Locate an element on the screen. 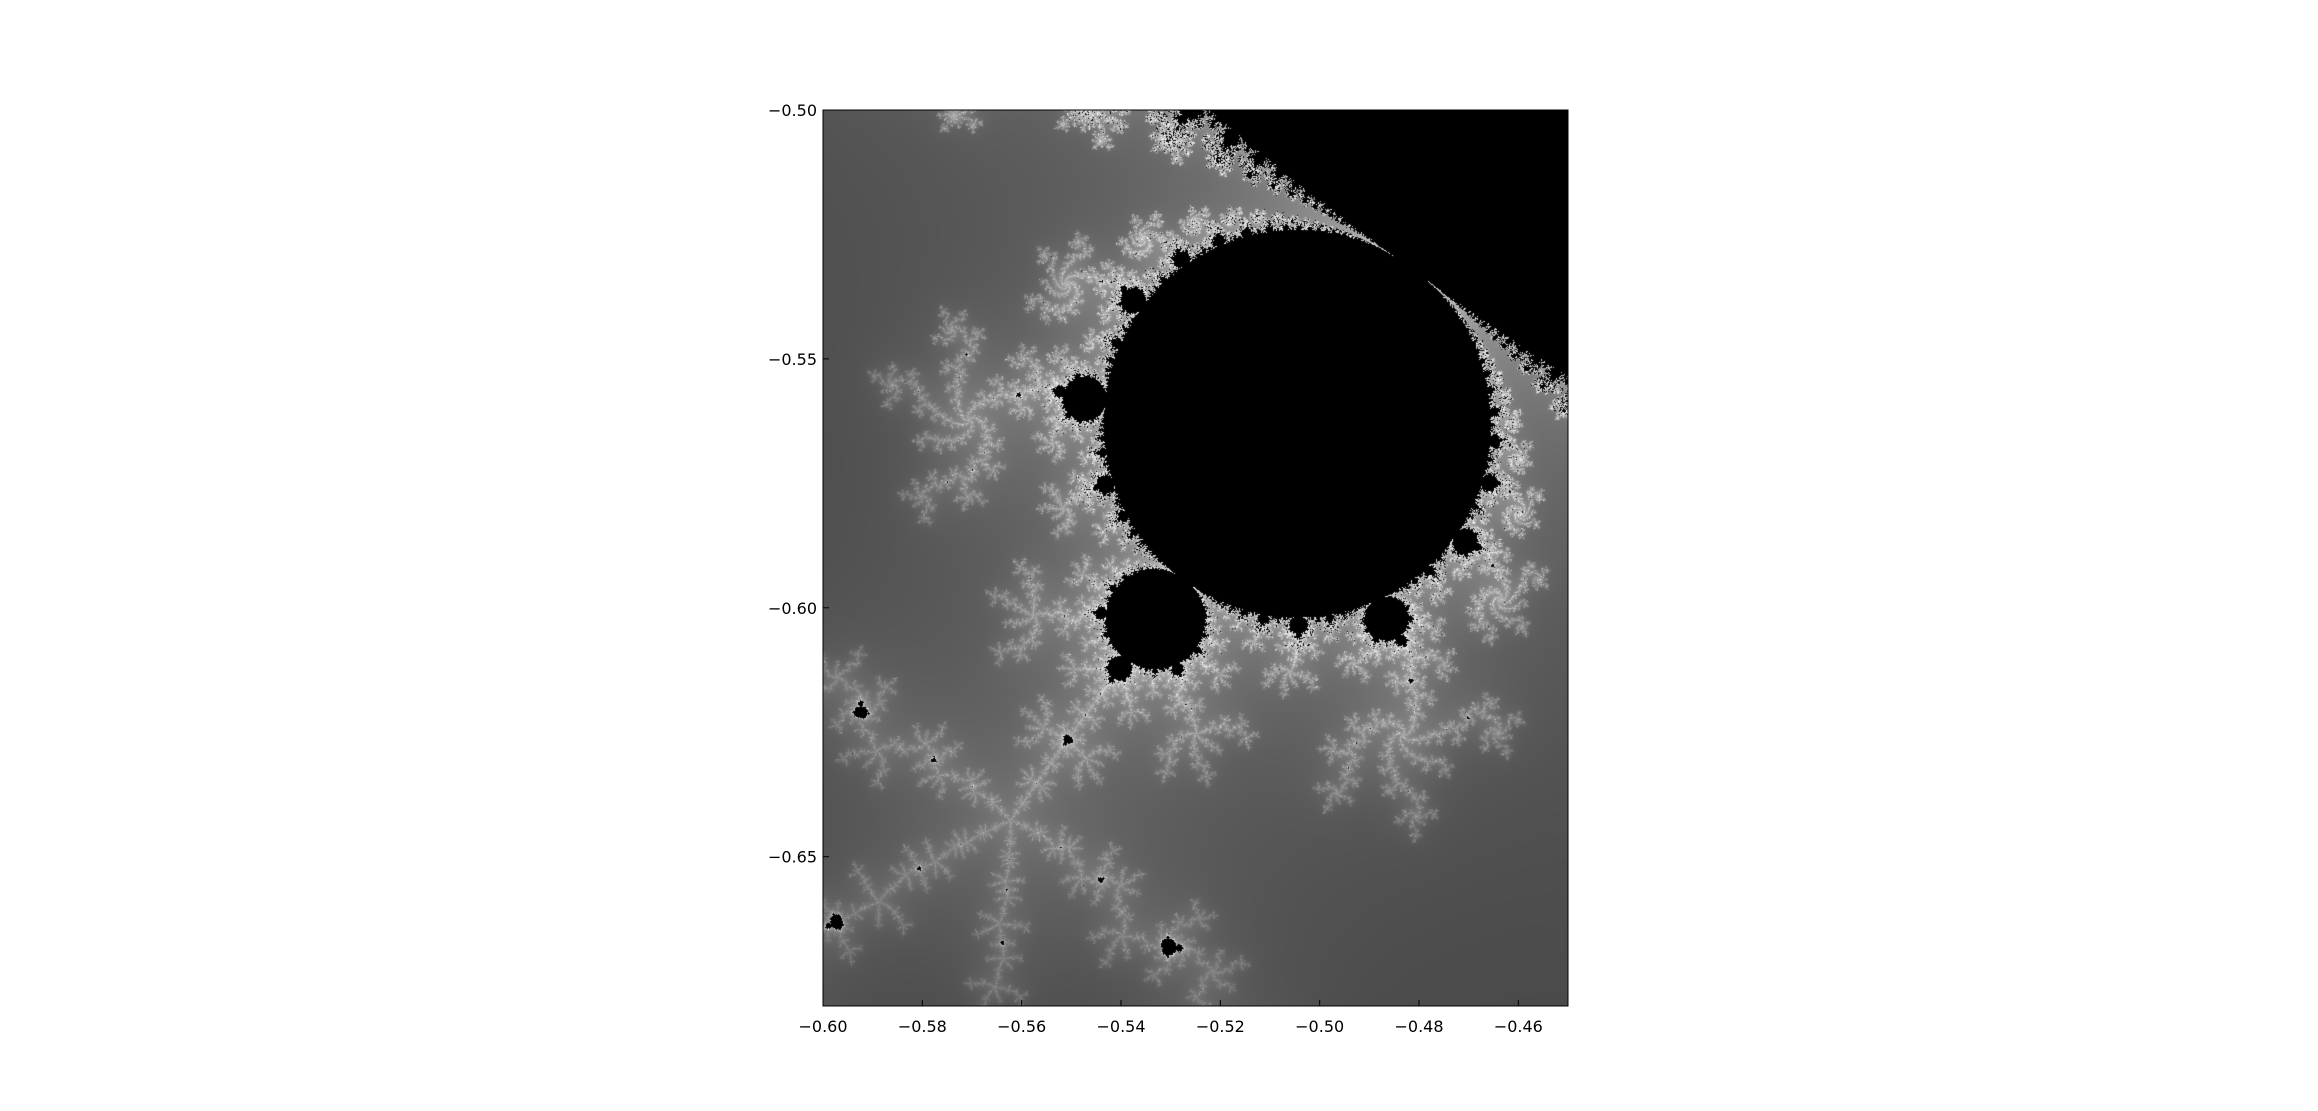  x-tick-label: −0.48 is located at coordinates (1418, 1026).